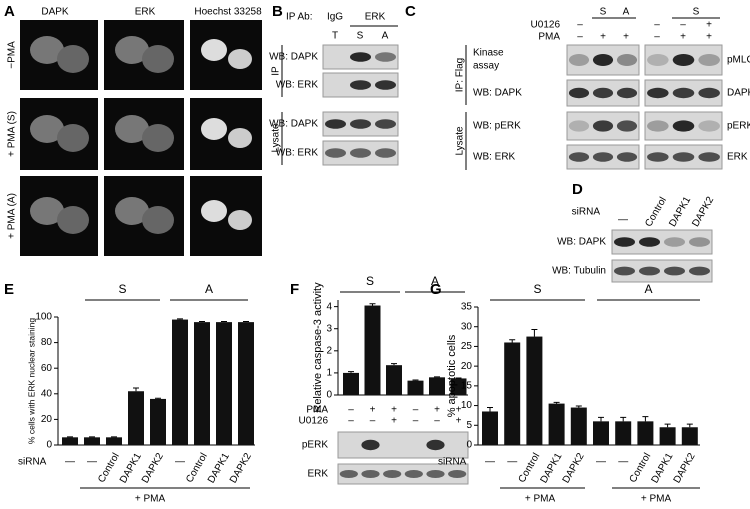 The height and width of the screenshot is (509, 750). What do you see at coordinates (549, 37) in the screenshot?
I see `label: PMA` at bounding box center [549, 37].